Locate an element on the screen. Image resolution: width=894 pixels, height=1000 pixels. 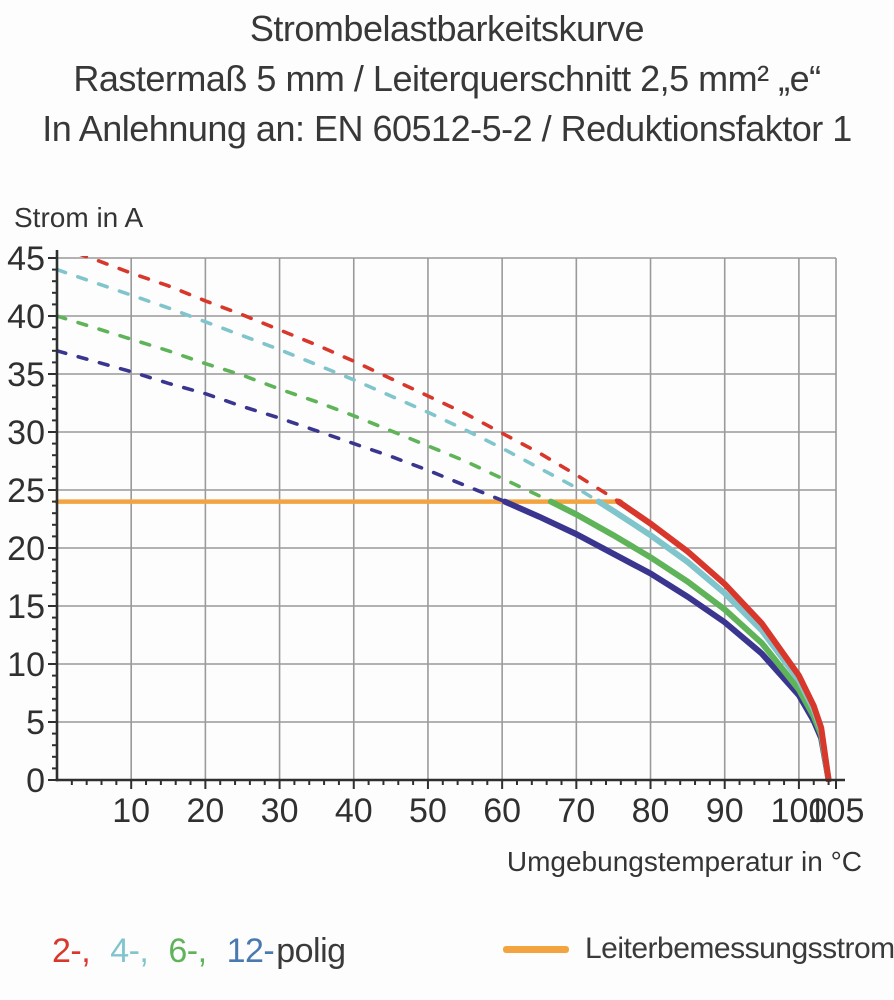
rated-current-line-swatch is located at coordinates (536, 949).